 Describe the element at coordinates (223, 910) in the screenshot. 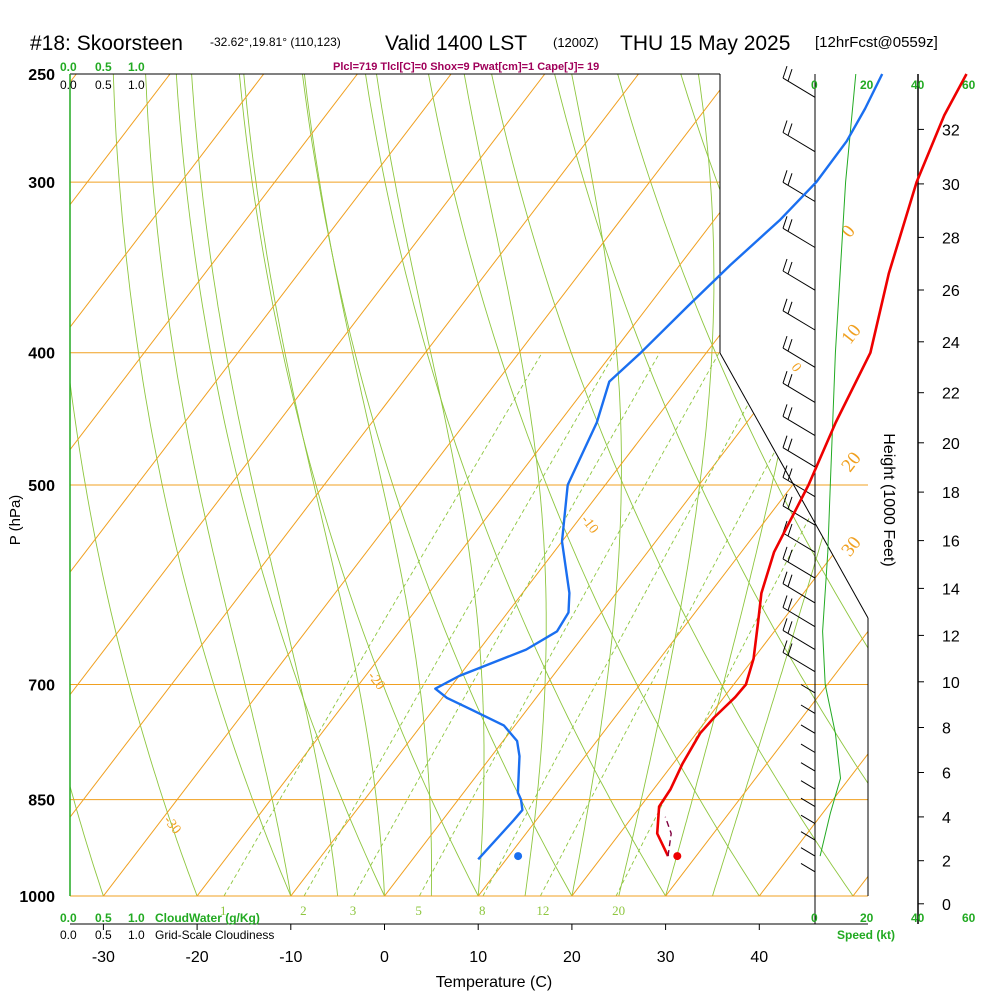

I see `mixing-ratio-label: 1` at that location.